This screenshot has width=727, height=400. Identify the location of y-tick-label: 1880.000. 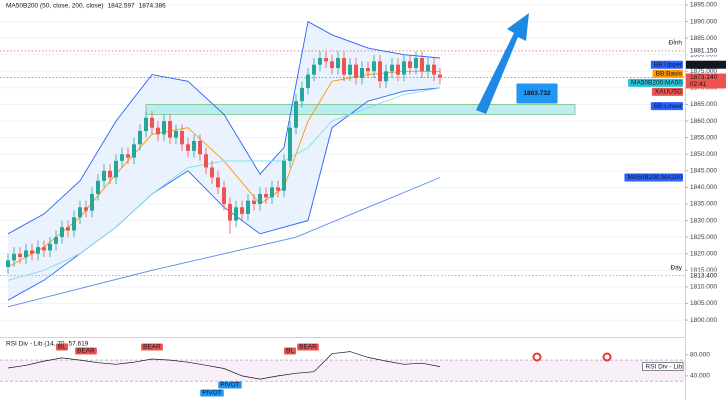
(703, 54).